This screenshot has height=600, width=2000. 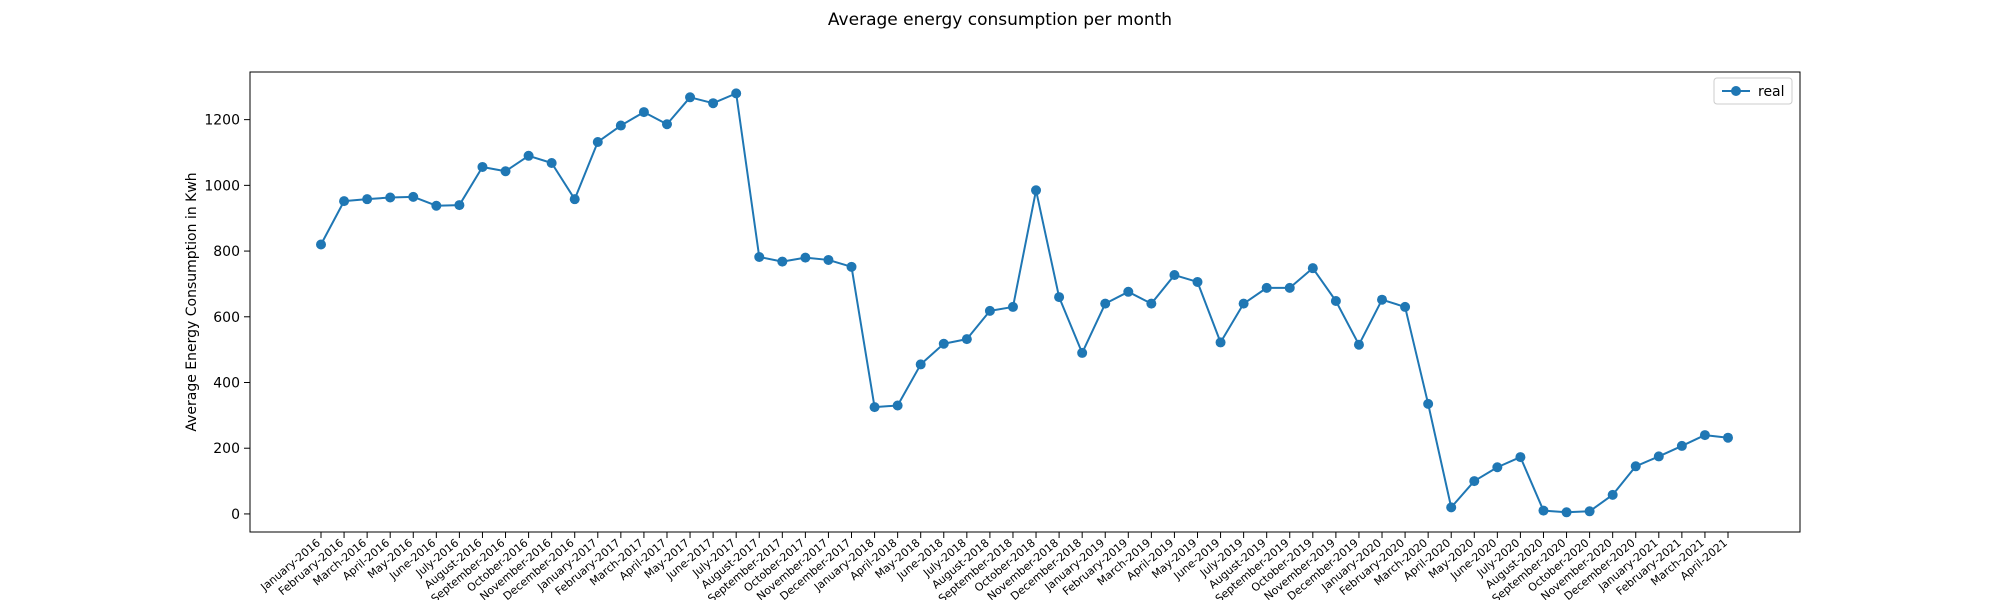 I want to click on chart-title: Average energy consumption per month, so click(x=1000, y=20).